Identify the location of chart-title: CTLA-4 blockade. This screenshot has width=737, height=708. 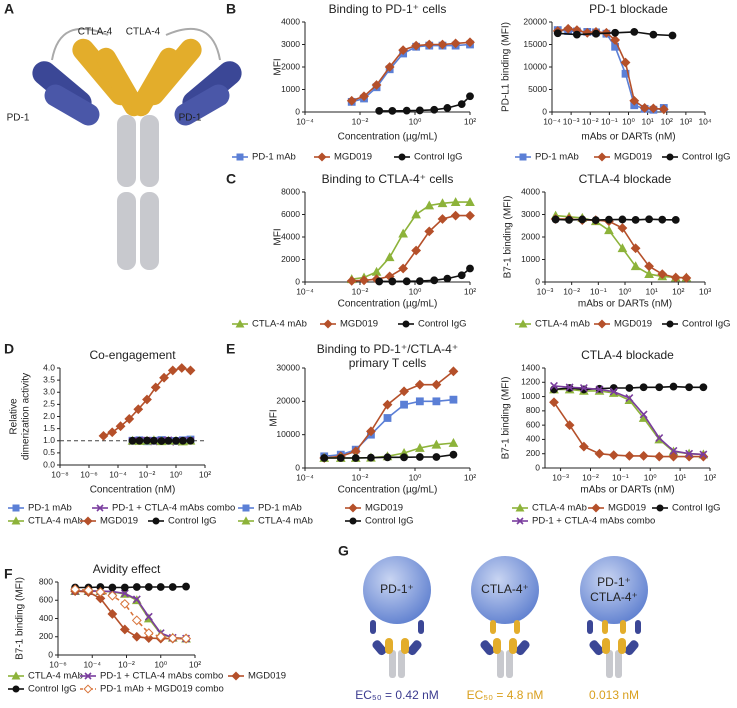
(625, 179).